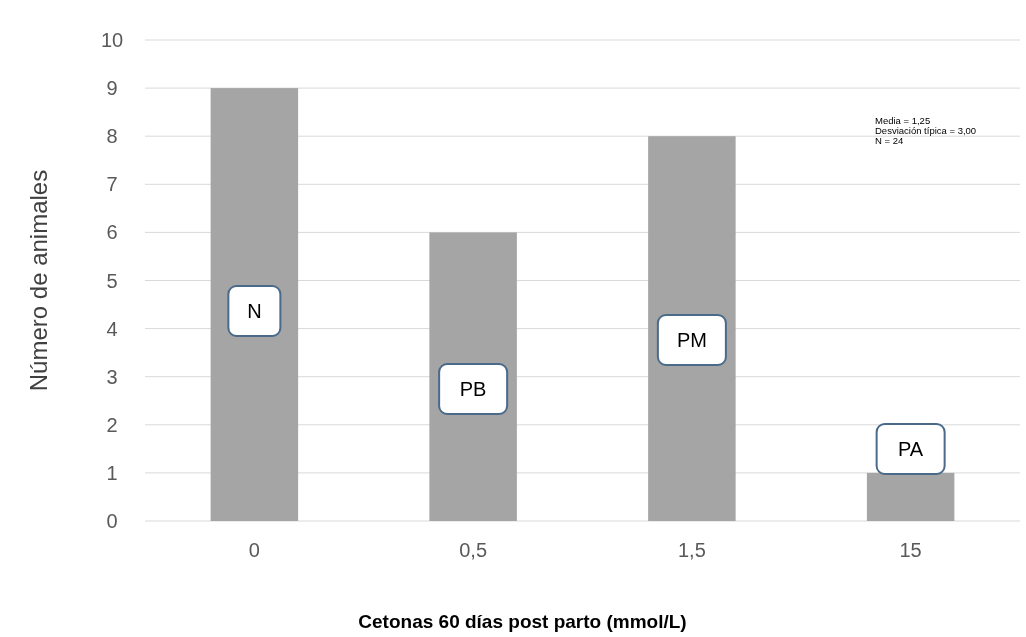  I want to click on y-tick-label: 2, so click(112, 424).